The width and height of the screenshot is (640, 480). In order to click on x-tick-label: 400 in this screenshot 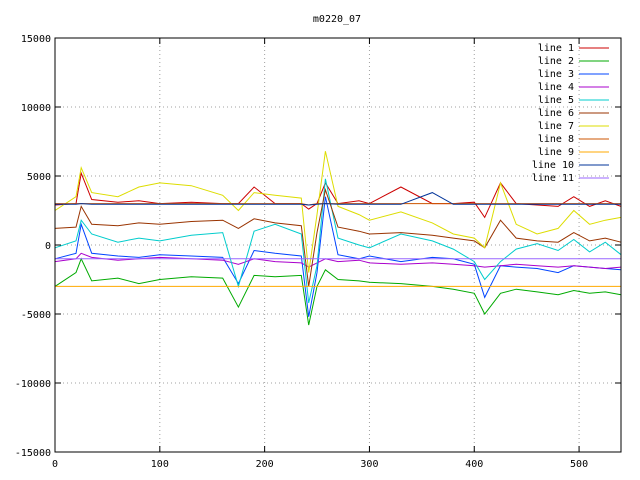, I will do `click(474, 464)`.